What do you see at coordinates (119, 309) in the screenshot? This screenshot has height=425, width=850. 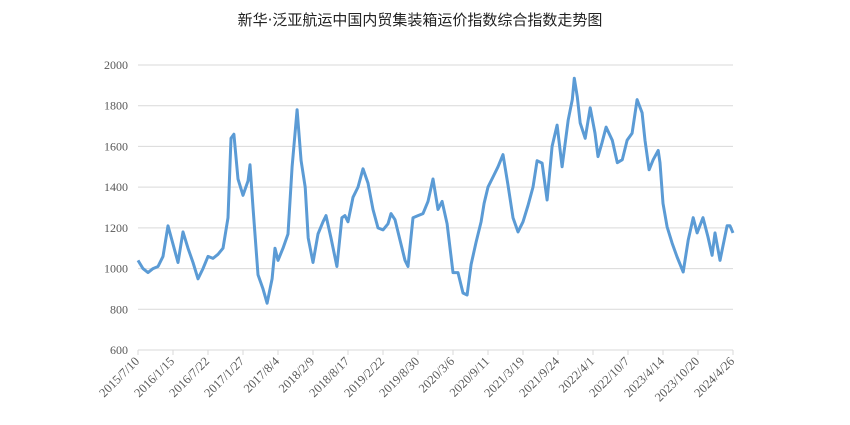 I see `y-tick-label: 800` at bounding box center [119, 309].